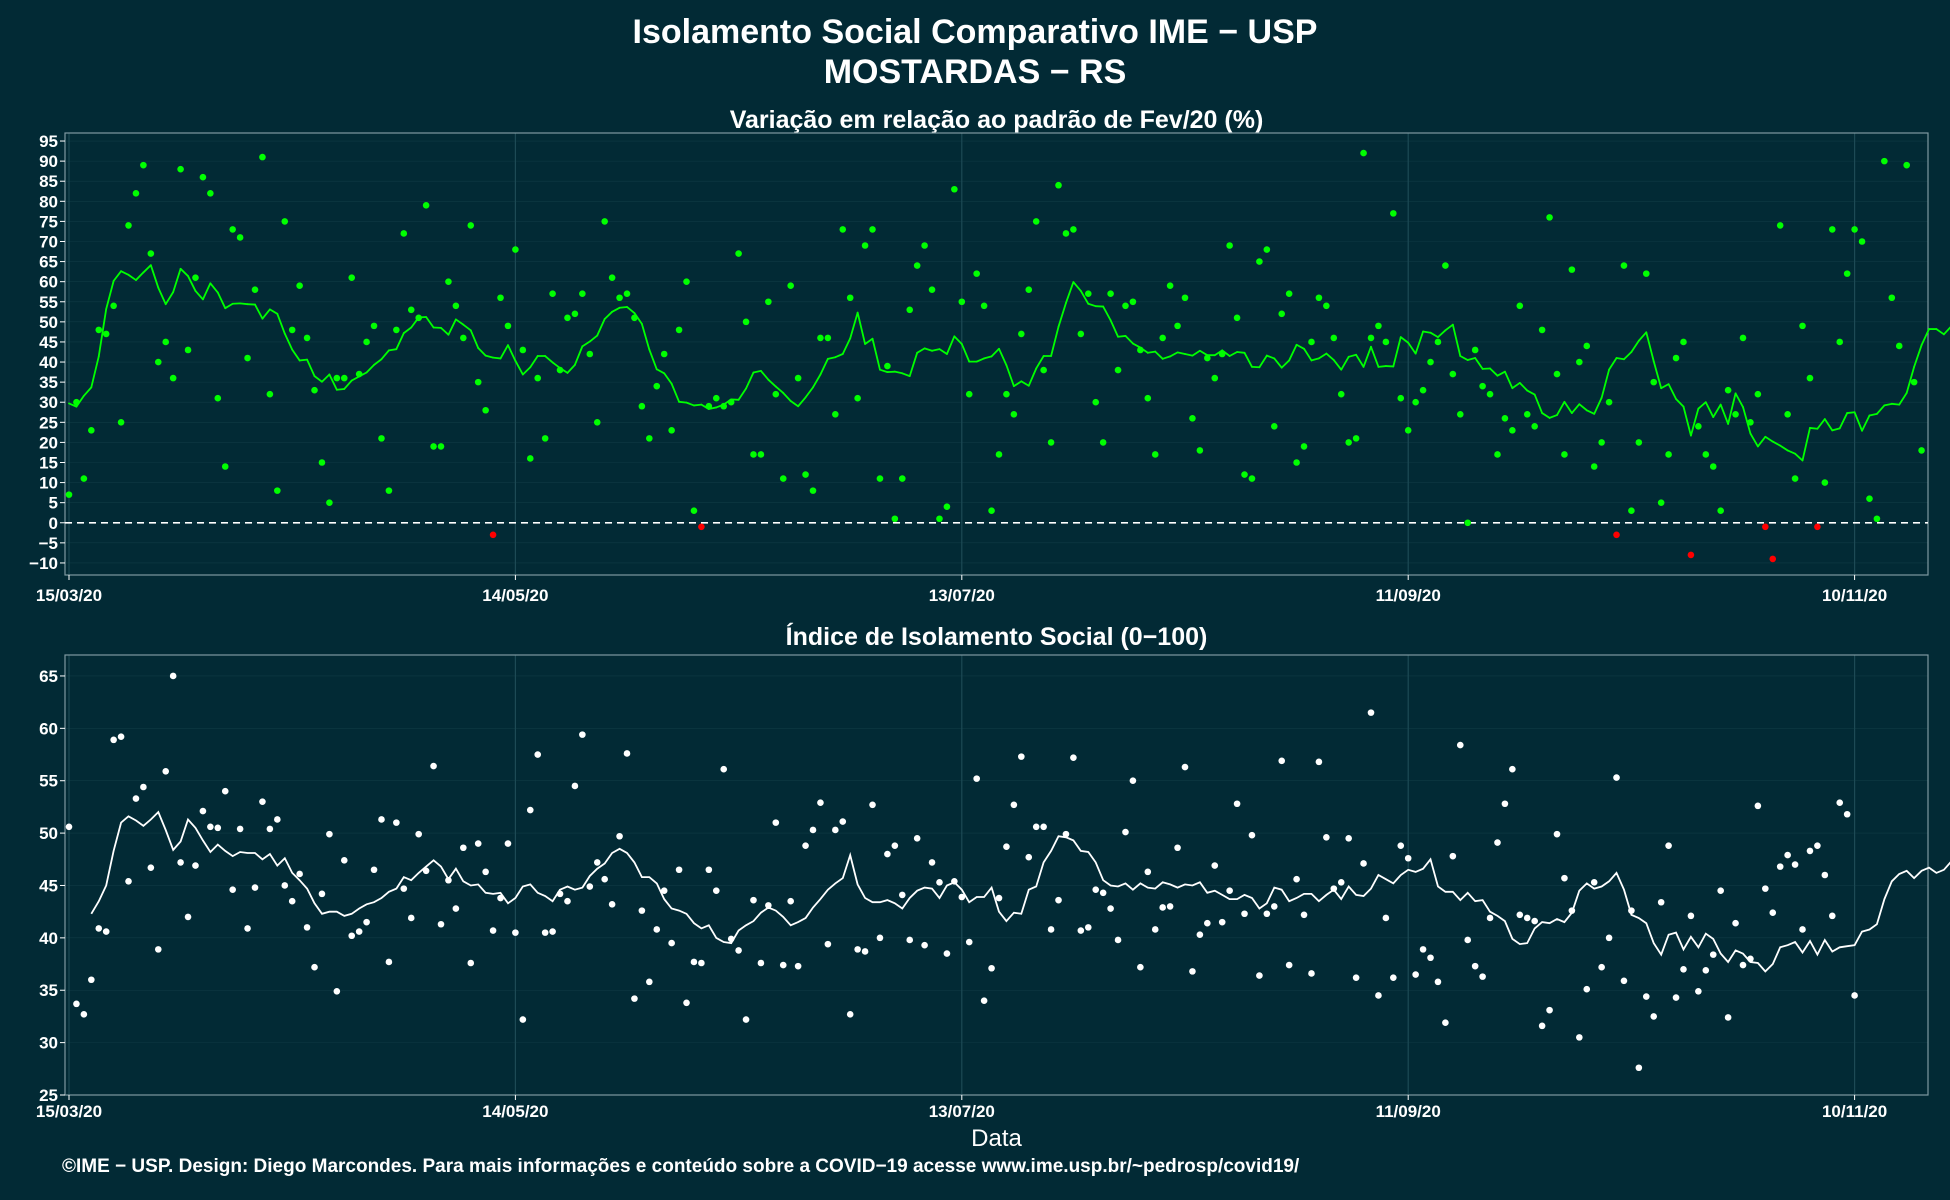 The width and height of the screenshot is (1950, 1200). Describe the element at coordinates (48, 938) in the screenshot. I see `y-tick-label: 40` at that location.